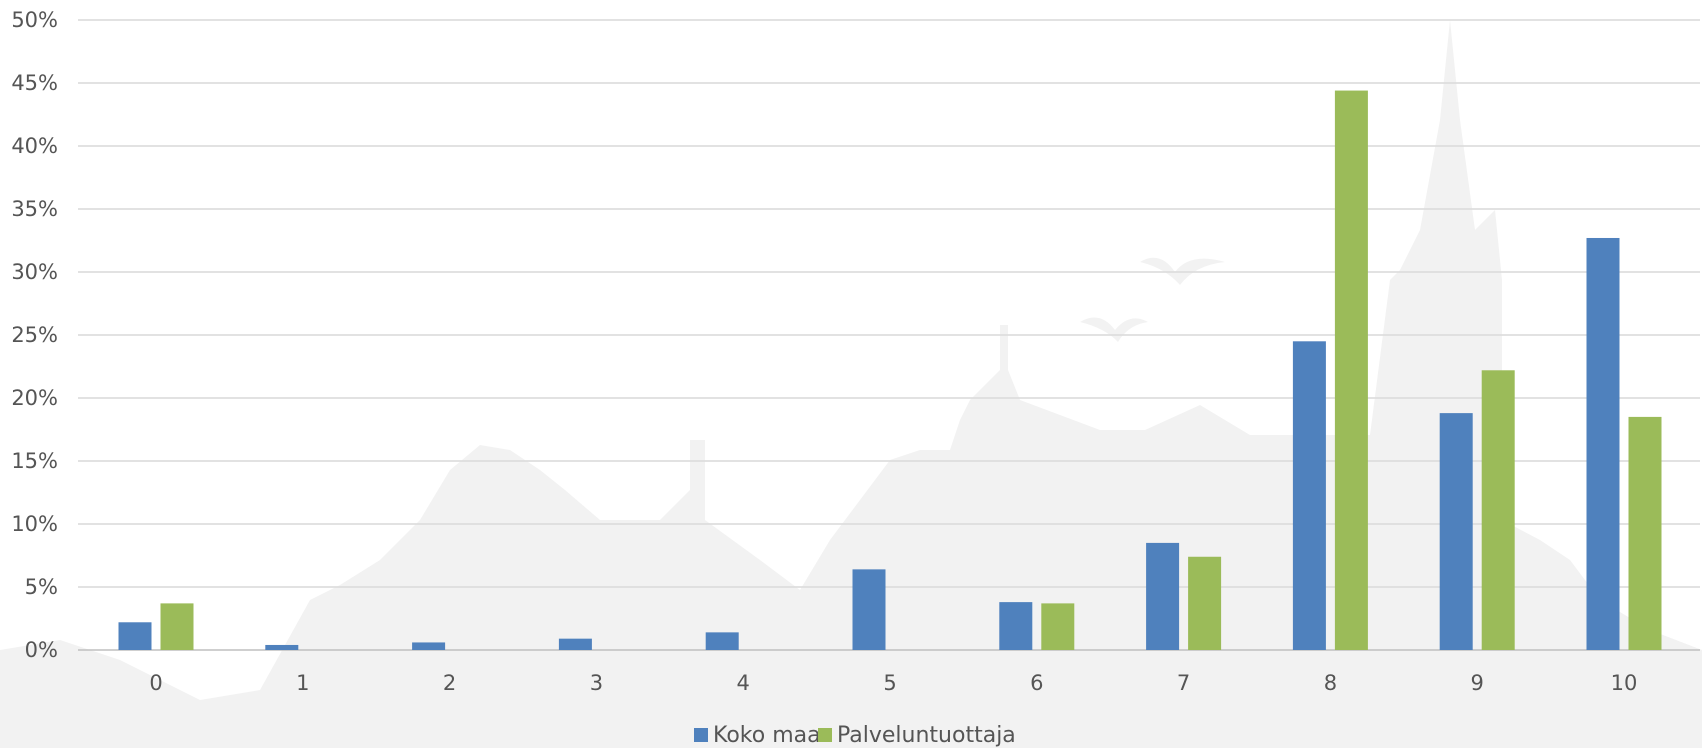 This screenshot has width=1702, height=748. What do you see at coordinates (1330, 683) in the screenshot?
I see `x-tick-label: 8` at bounding box center [1330, 683].